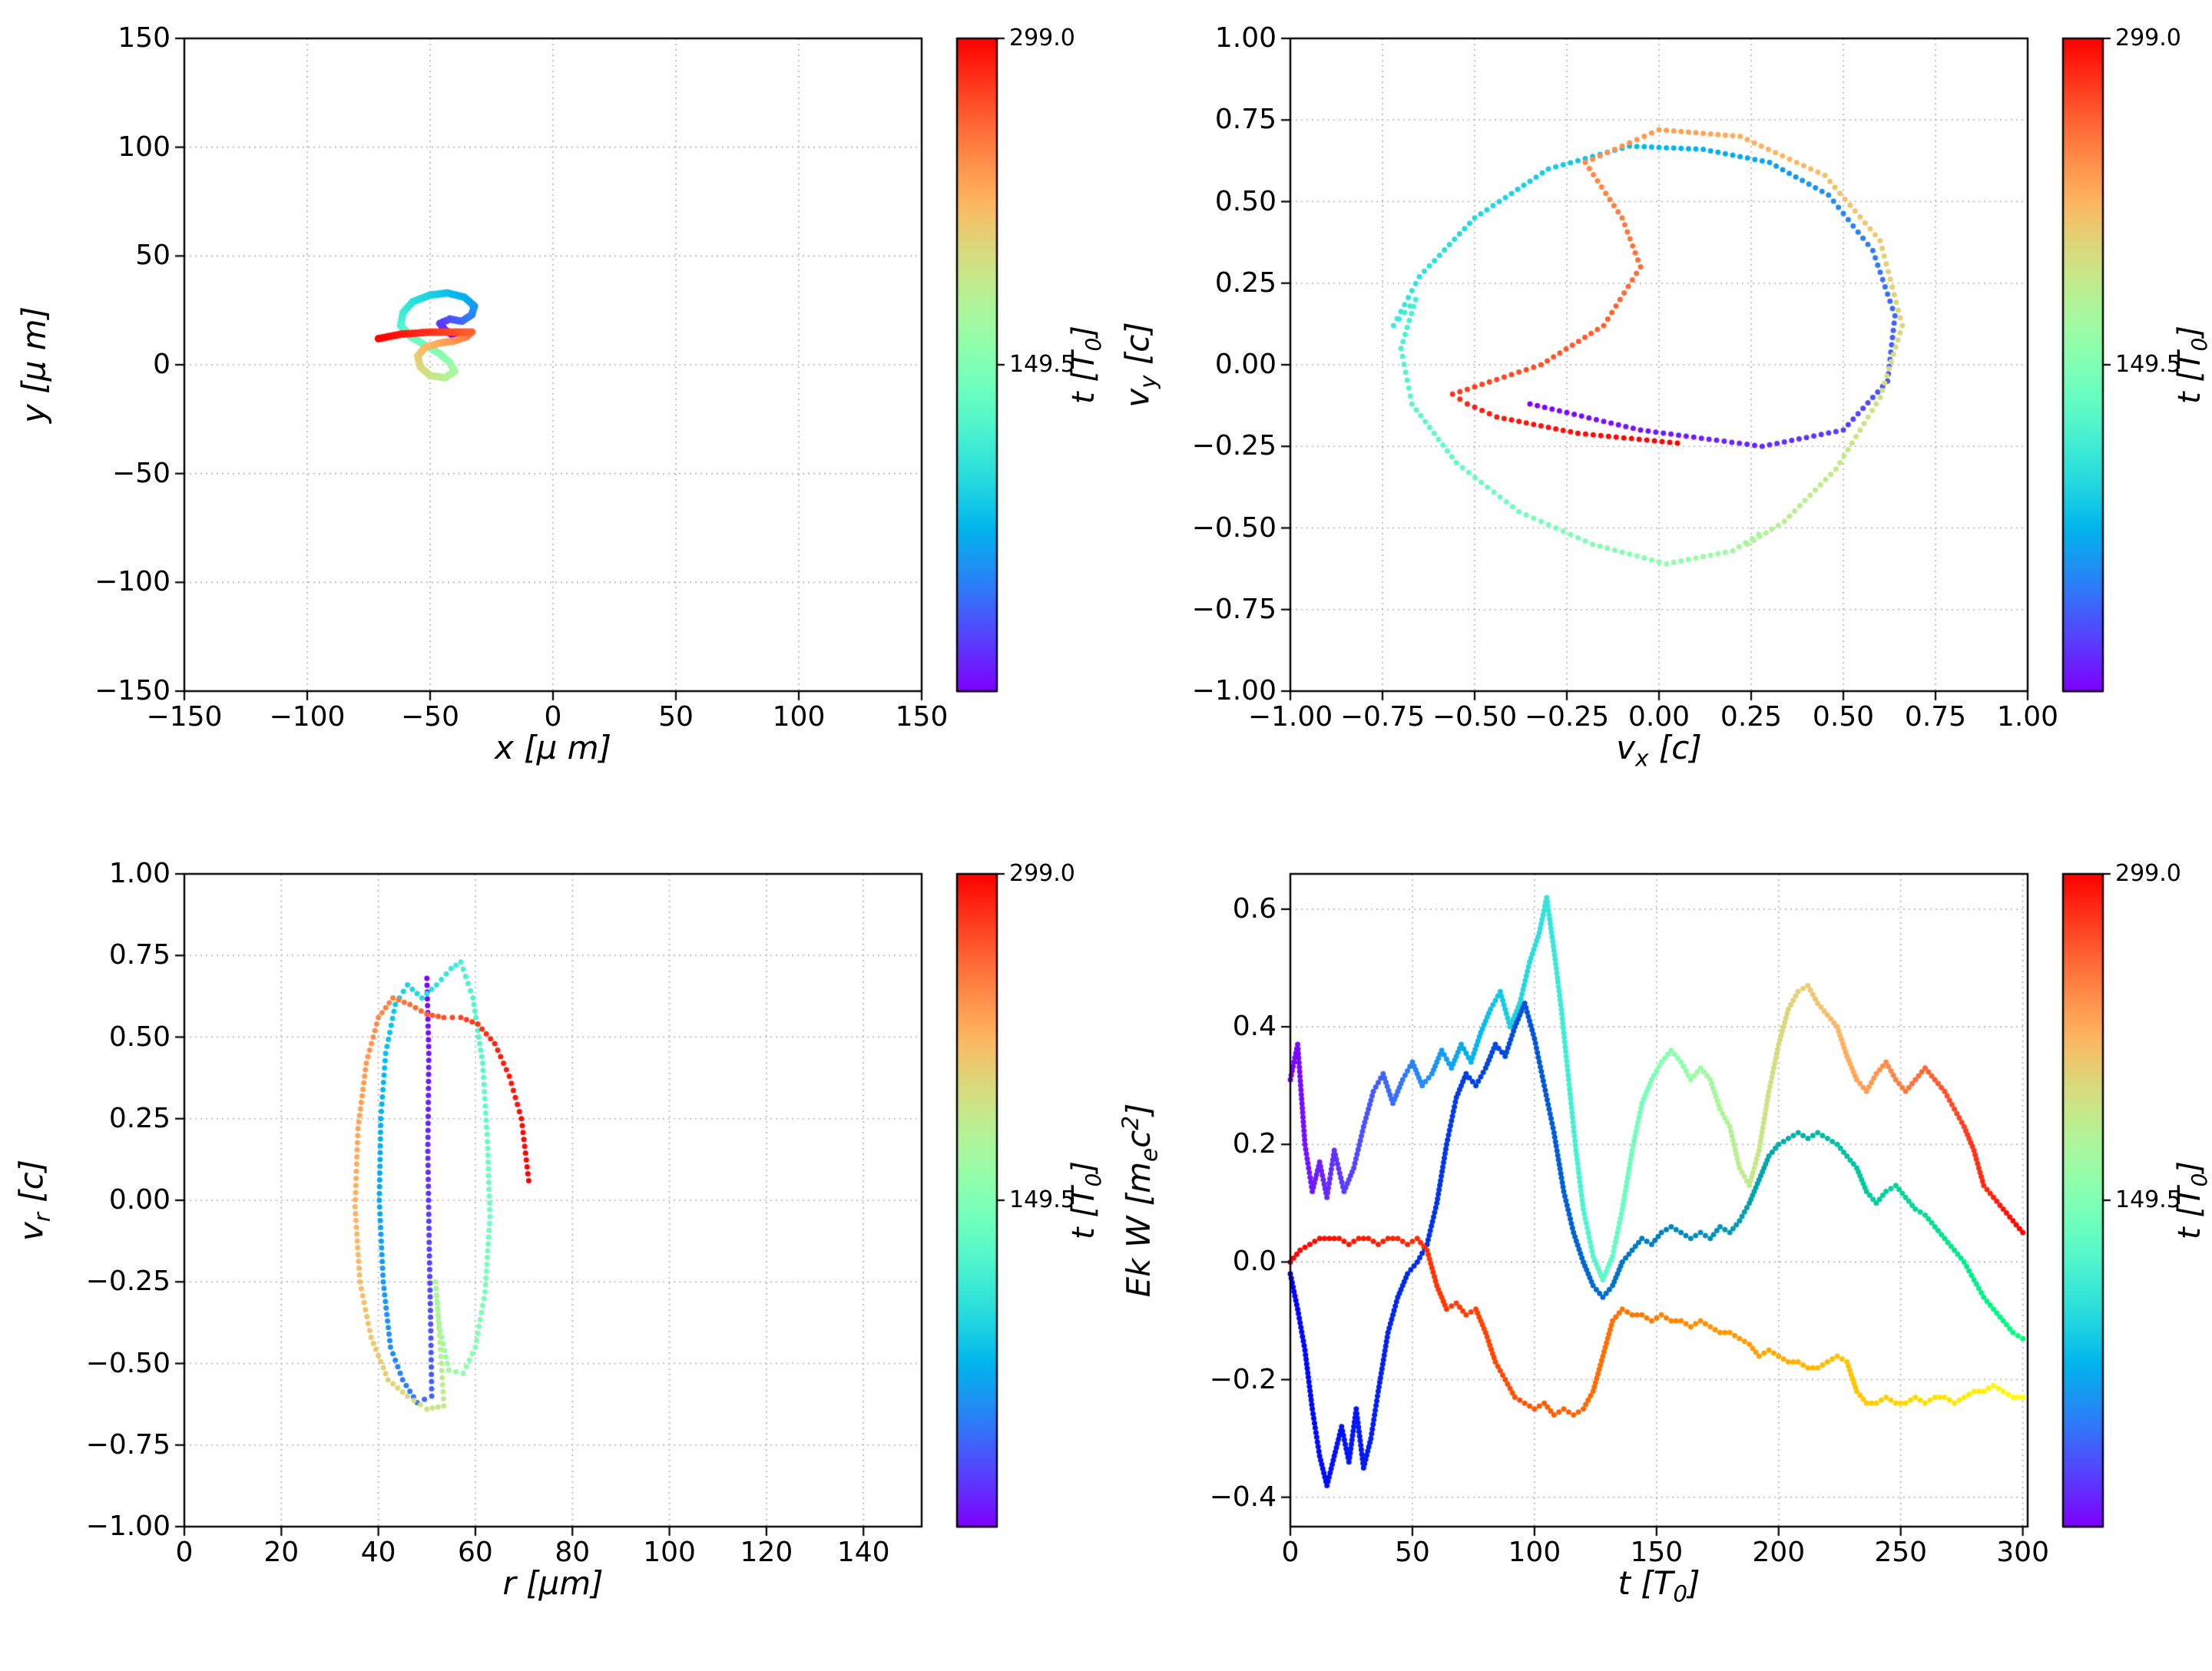 The image size is (2212, 1671). I want to click on y-tick-label: −50, so click(141, 473).